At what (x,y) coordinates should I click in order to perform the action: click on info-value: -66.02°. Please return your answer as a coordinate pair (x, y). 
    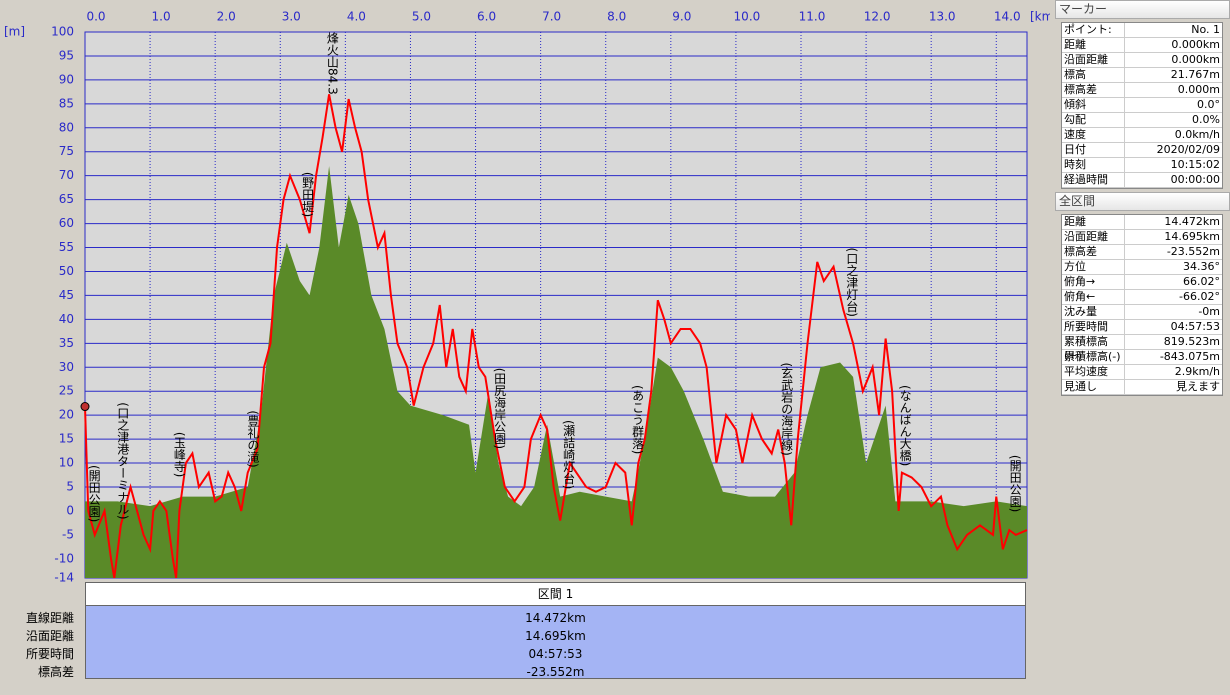
    Looking at the image, I should click on (1199, 296).